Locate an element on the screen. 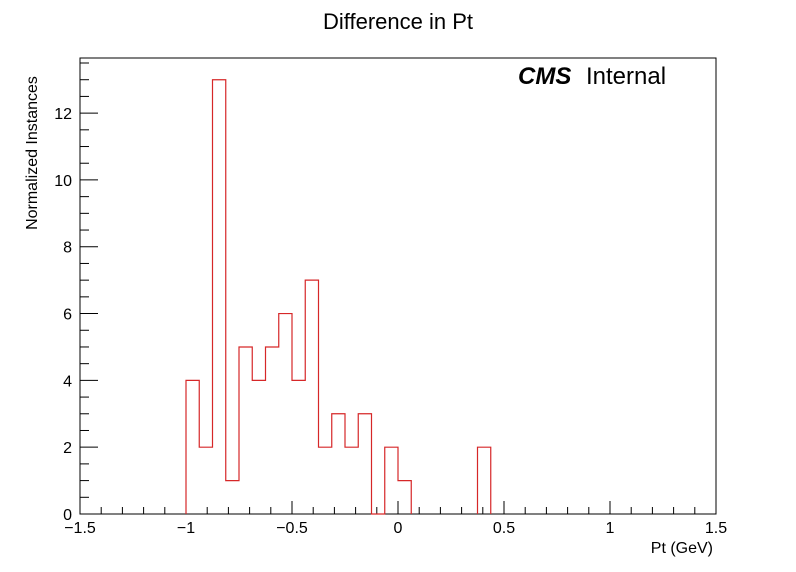 Image resolution: width=796 pixels, height=572 pixels. internal-label: Internal is located at coordinates (626, 76).